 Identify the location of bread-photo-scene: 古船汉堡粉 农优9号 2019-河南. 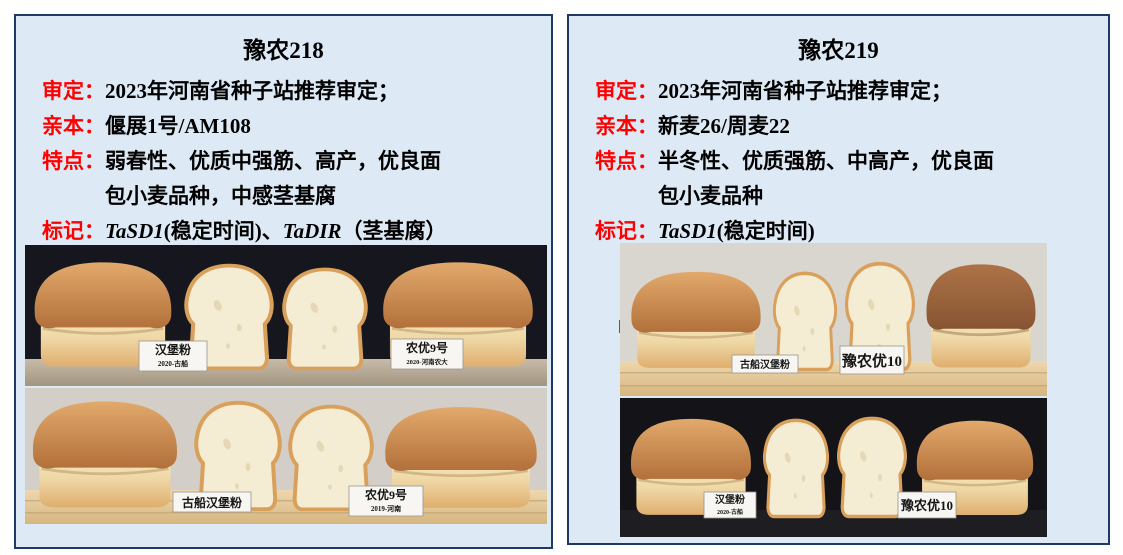
(286, 456).